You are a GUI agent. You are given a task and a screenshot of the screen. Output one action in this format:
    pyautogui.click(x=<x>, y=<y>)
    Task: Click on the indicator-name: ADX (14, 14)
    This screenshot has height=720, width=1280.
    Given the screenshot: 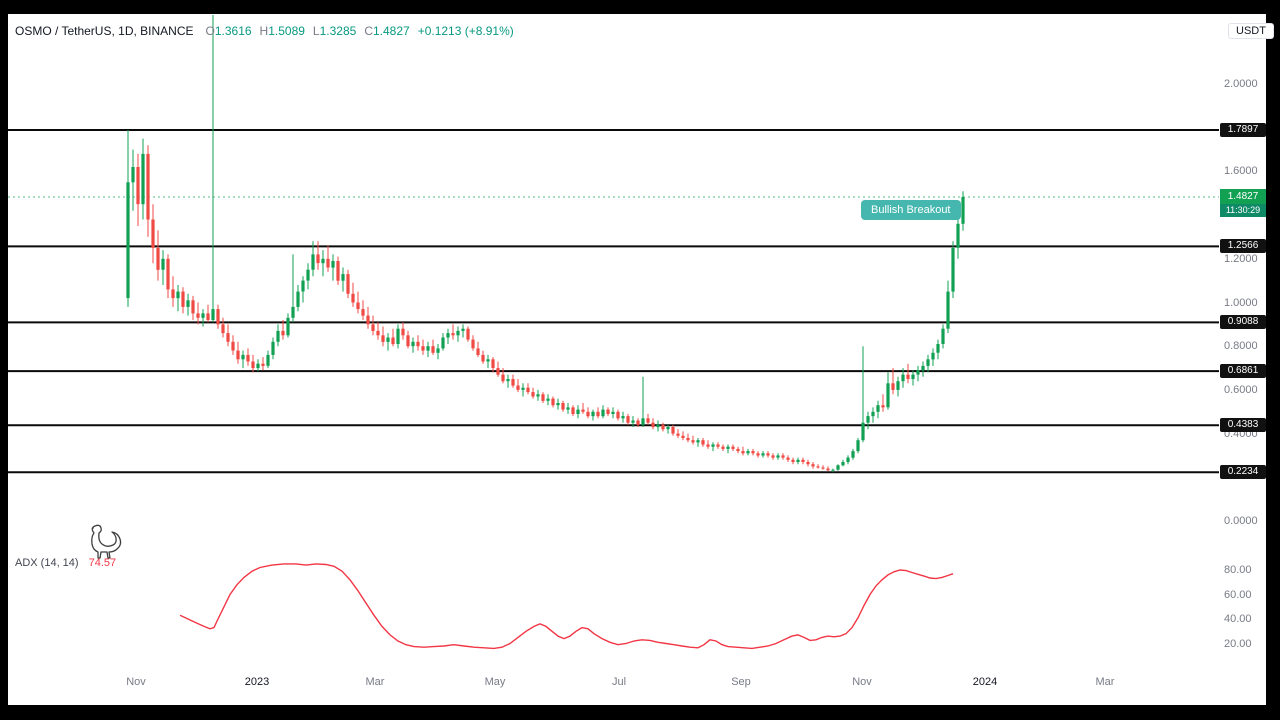 What is the action you would take?
    pyautogui.click(x=47, y=563)
    